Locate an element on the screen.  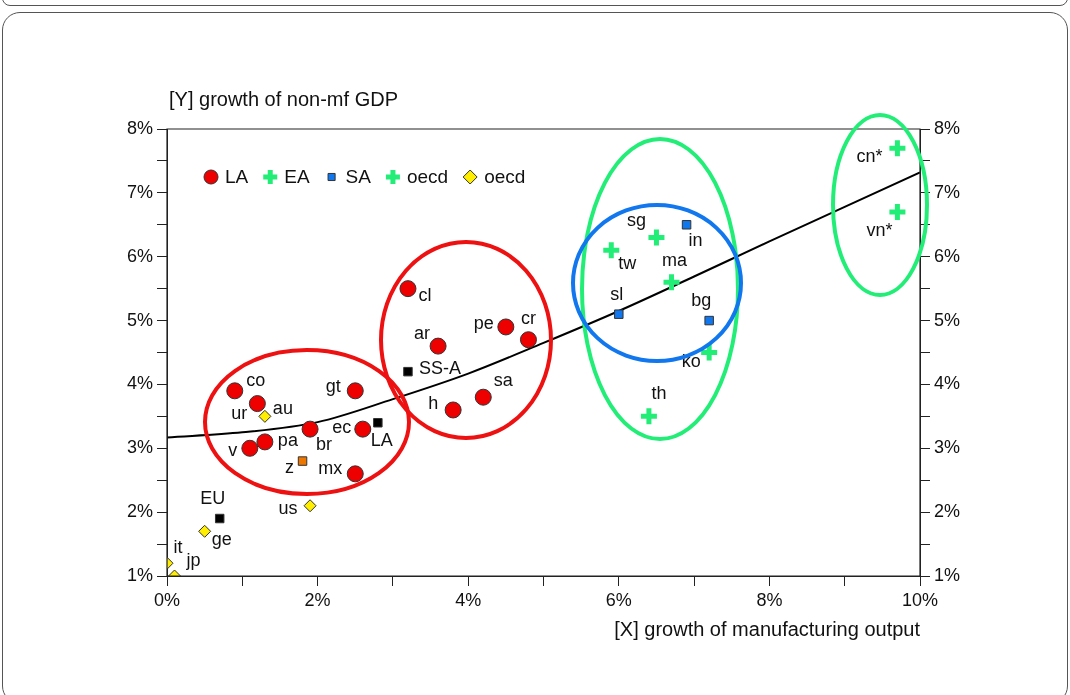
y-tick-label: 6% is located at coordinates (139, 255).